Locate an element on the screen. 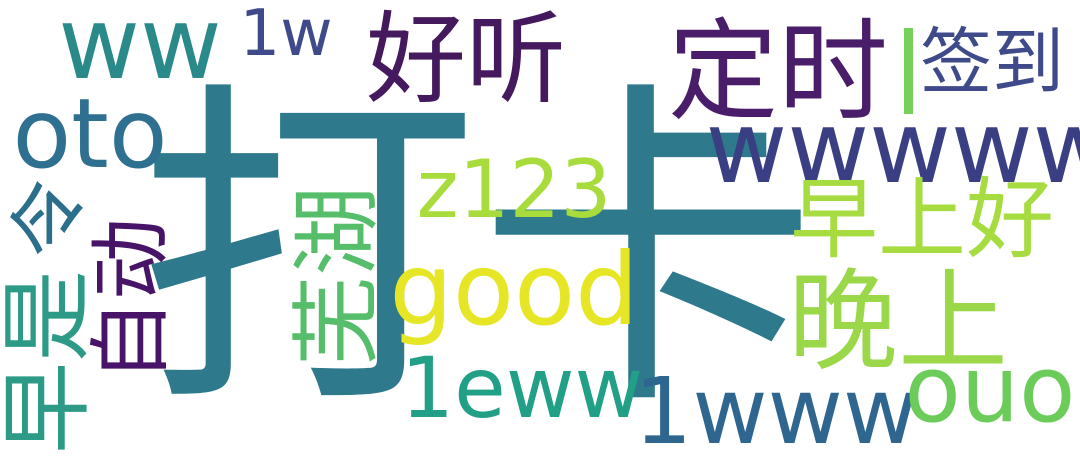  word-1www: 1www is located at coordinates (776, 410).